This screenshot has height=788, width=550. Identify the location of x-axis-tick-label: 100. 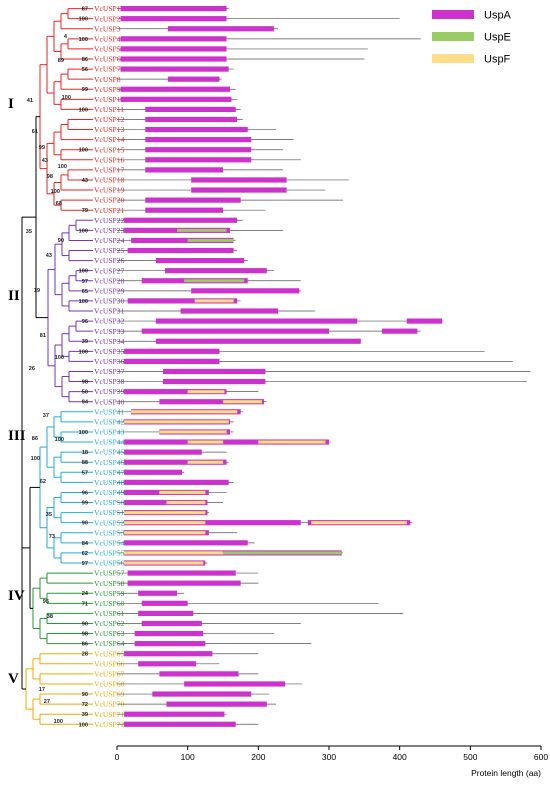
(188, 757).